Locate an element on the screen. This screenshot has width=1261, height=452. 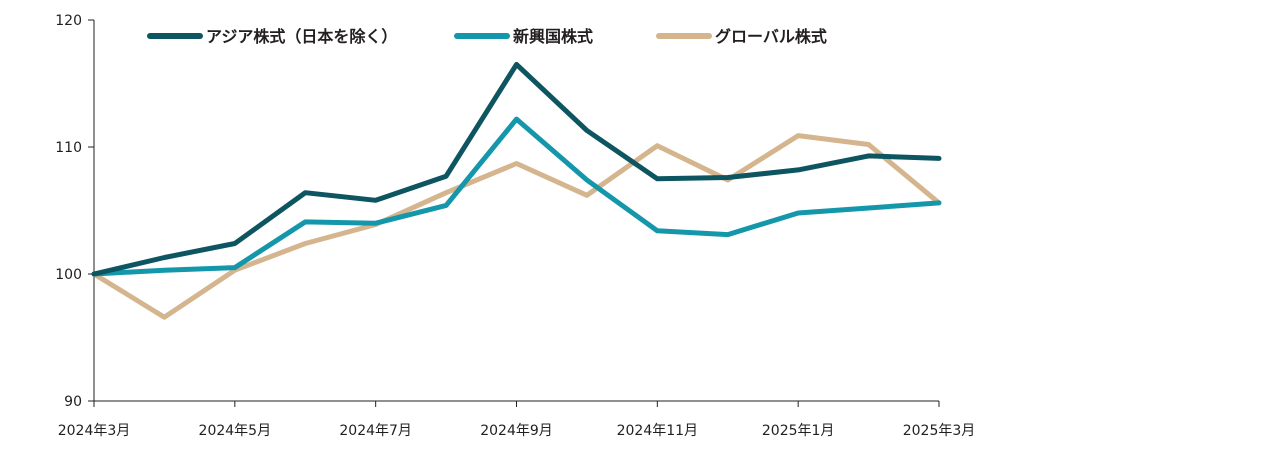
y-tick-label: 110 is located at coordinates (68, 148).